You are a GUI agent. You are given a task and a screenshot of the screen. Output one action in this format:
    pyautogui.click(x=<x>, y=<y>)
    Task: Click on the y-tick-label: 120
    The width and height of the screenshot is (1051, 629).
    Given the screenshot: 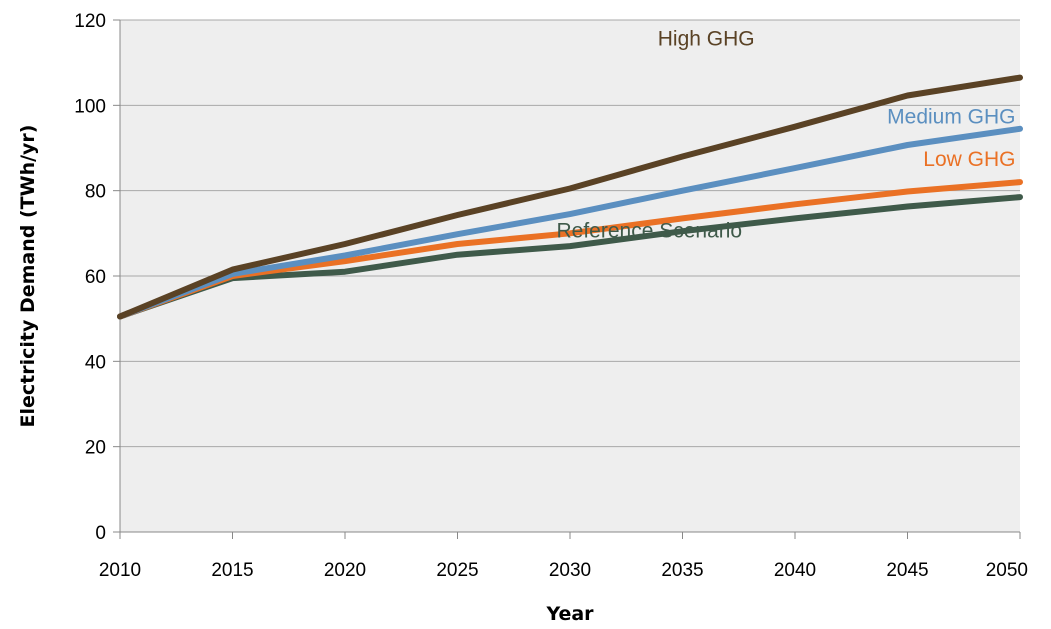 What is the action you would take?
    pyautogui.click(x=90, y=21)
    